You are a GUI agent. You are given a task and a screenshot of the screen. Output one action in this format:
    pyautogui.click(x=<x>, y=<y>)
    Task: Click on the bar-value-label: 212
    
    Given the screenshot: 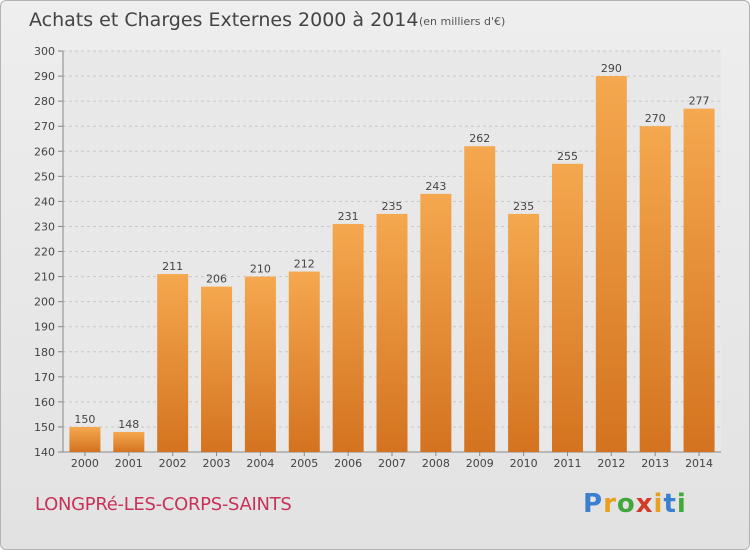 What is the action you would take?
    pyautogui.click(x=304, y=264)
    